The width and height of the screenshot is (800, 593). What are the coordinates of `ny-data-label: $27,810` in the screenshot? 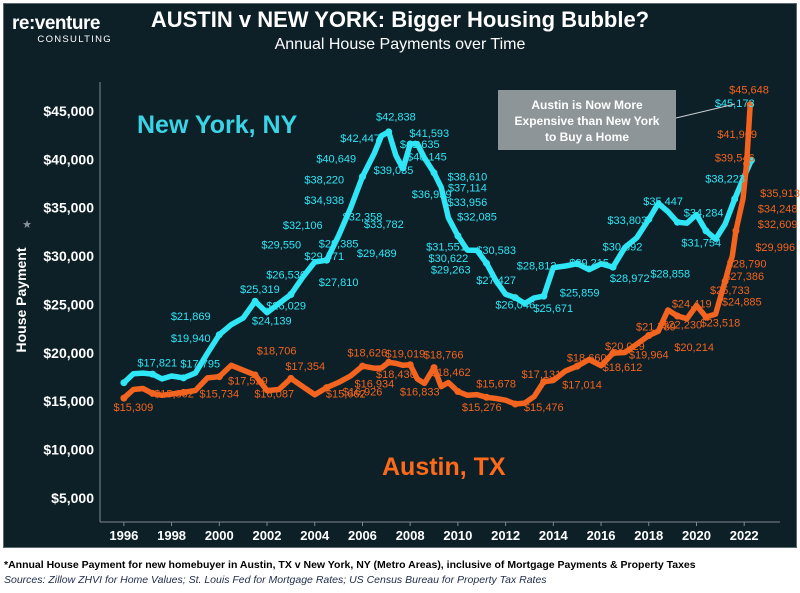 It's located at (339, 283).